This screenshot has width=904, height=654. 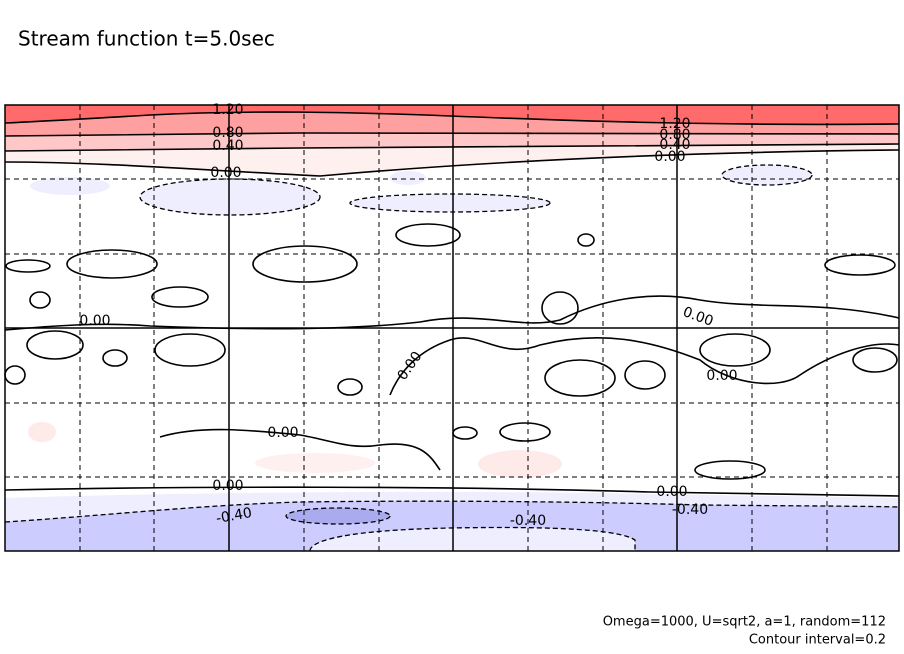 I want to click on note: Contour interval=0.2, so click(x=817, y=640).